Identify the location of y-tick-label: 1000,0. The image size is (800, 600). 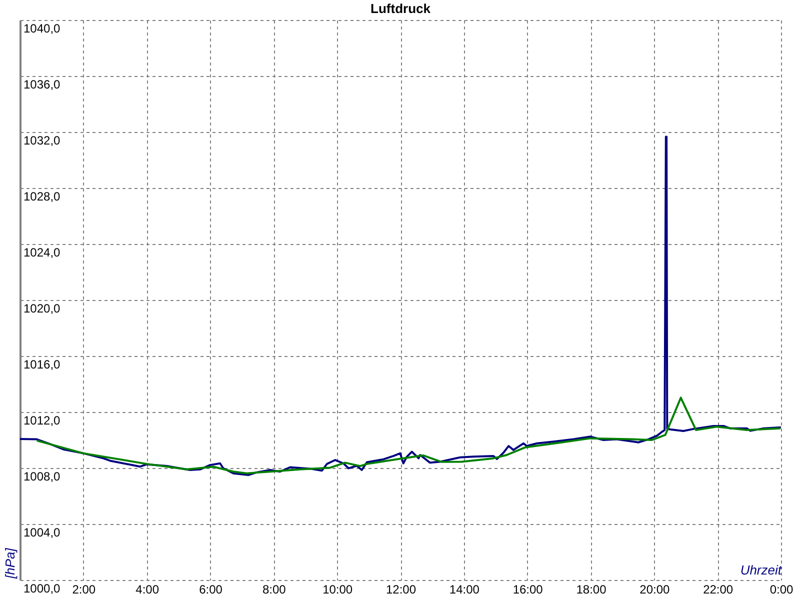
(42, 589).